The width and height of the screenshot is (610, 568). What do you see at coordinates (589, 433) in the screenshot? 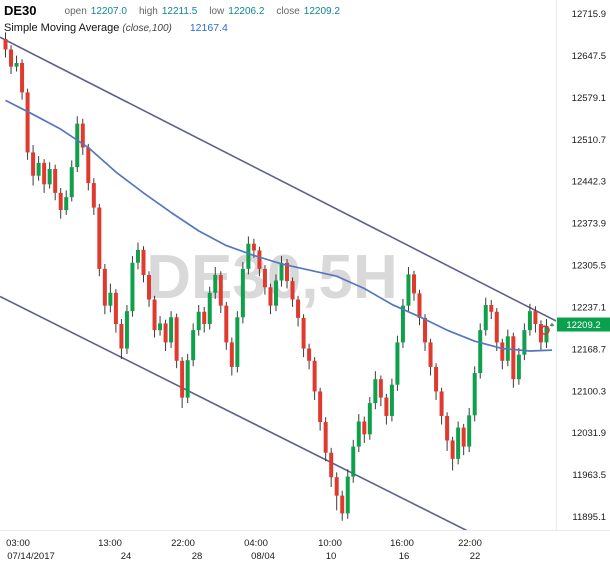
I see `svg-text: 12031.9` at bounding box center [589, 433].